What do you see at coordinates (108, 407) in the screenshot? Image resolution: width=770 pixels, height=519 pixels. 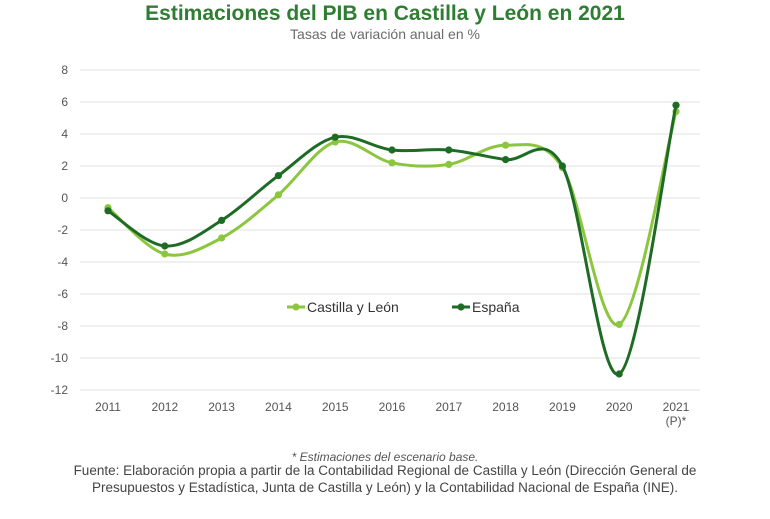 I see `x-tick-label: 2011` at bounding box center [108, 407].